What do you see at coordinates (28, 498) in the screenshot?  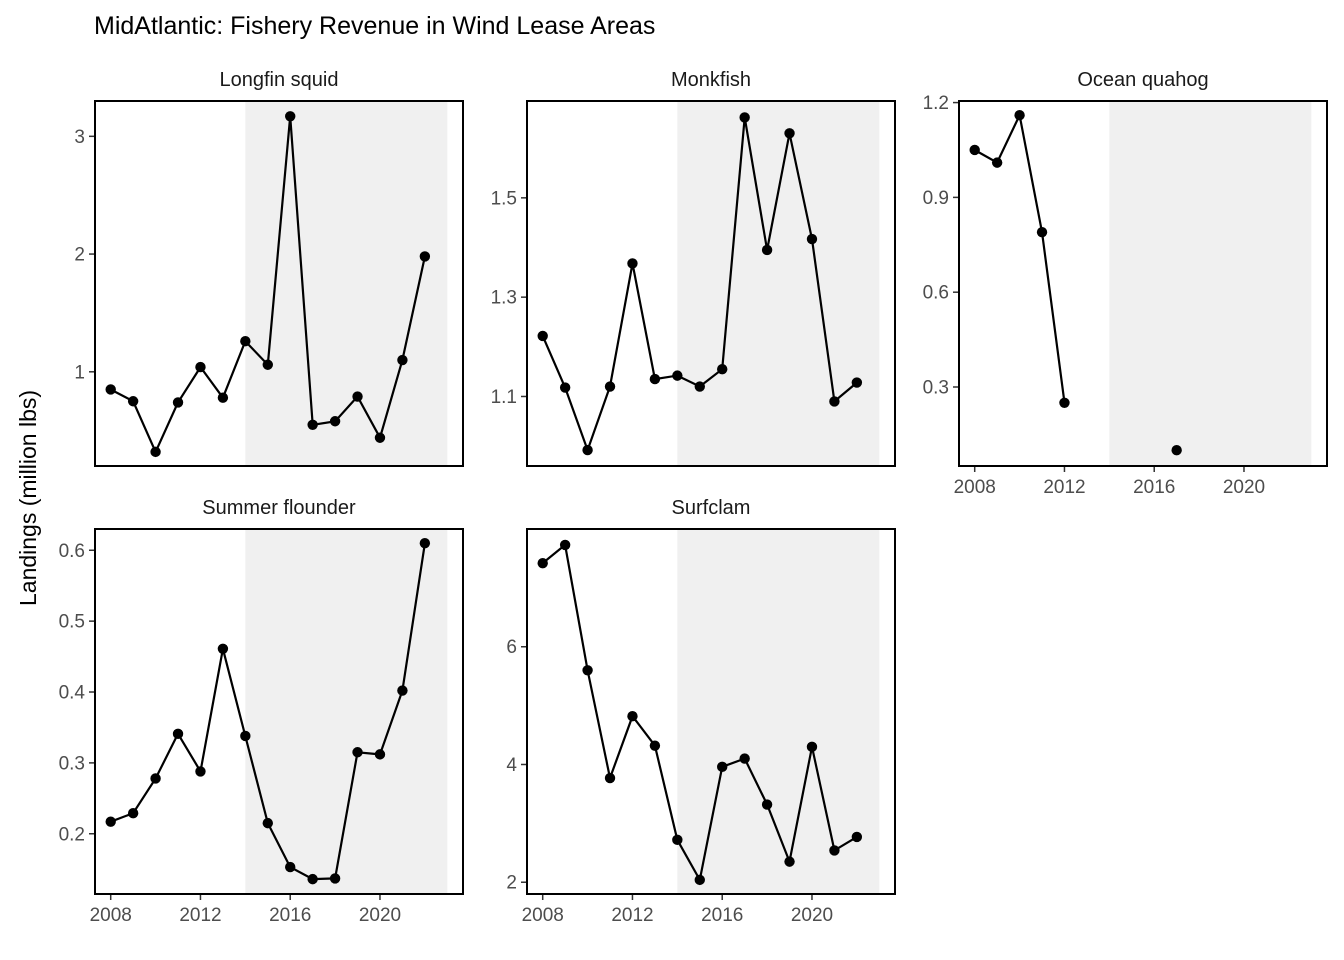 I see `y-axis-label: Landings (million lbs)` at bounding box center [28, 498].